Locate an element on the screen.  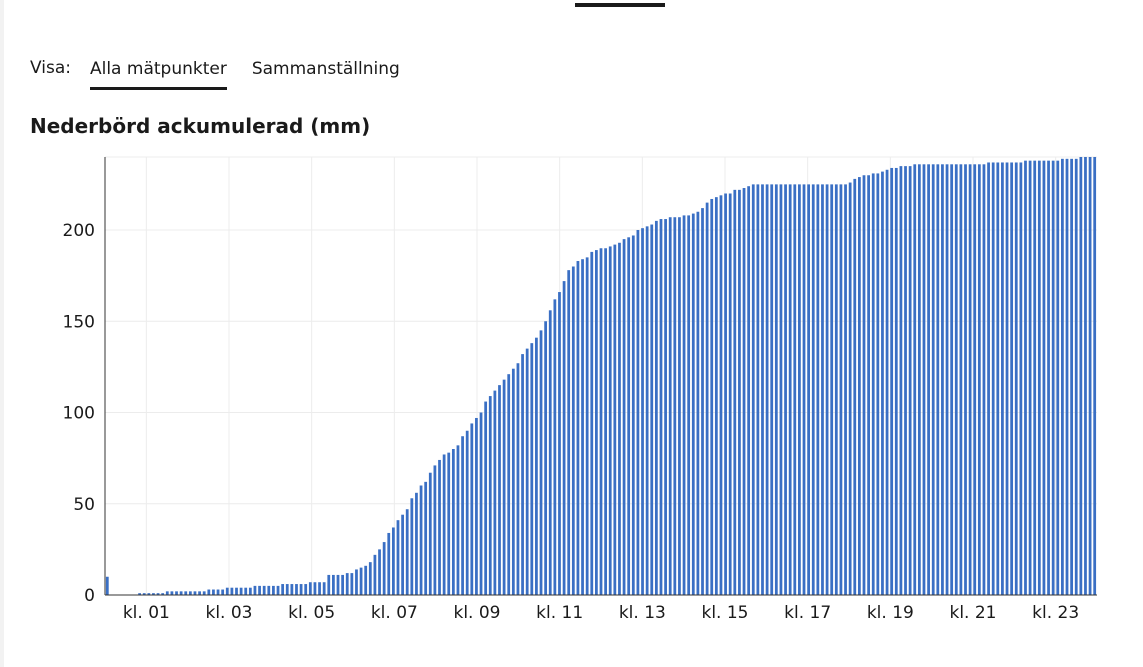
x-tick-label: kl. 09 is located at coordinates (476, 613).